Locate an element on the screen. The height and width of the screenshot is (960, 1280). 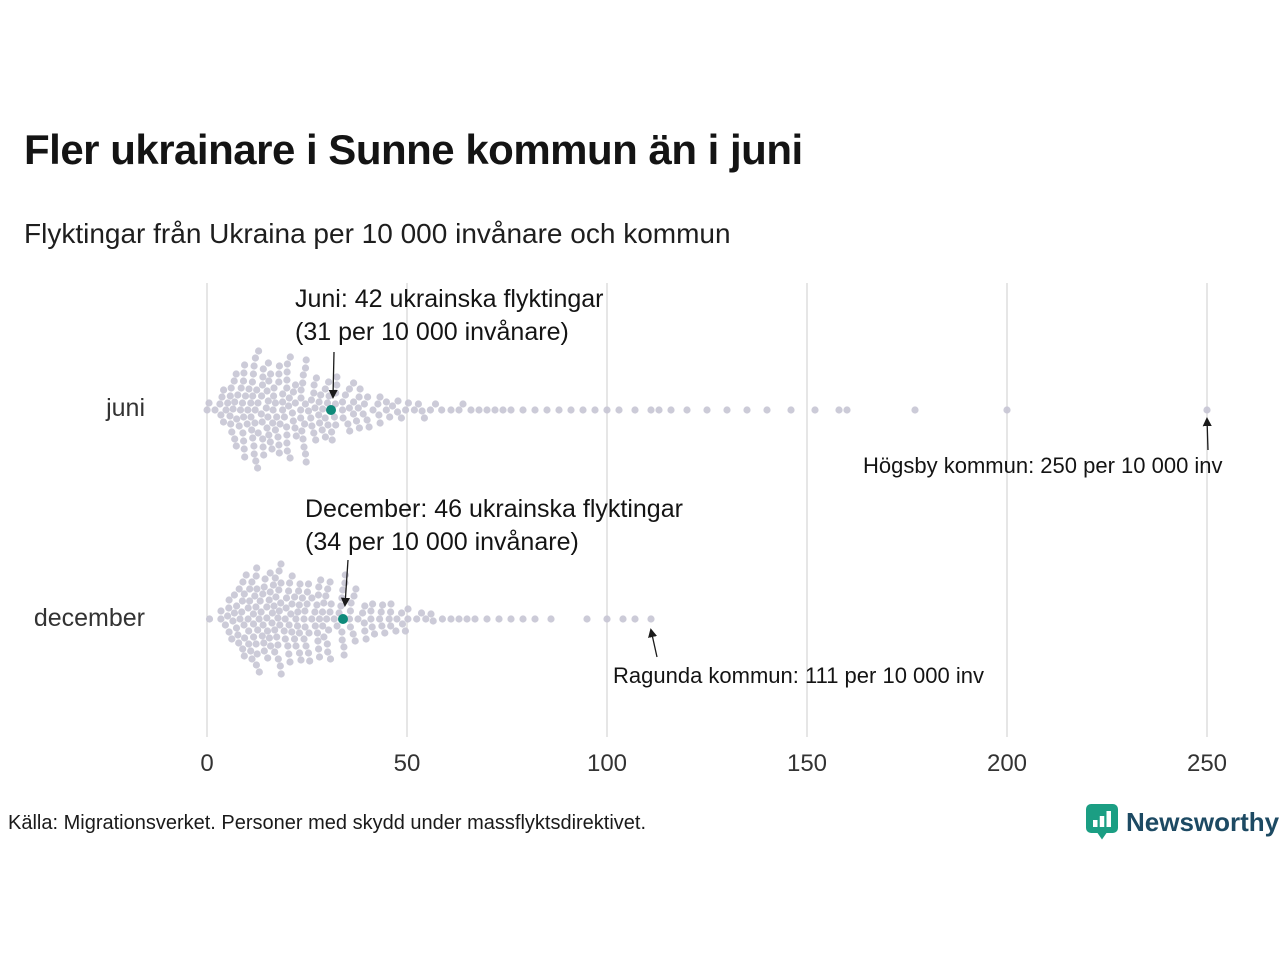
arrow-juni-highlight is located at coordinates (333, 375).